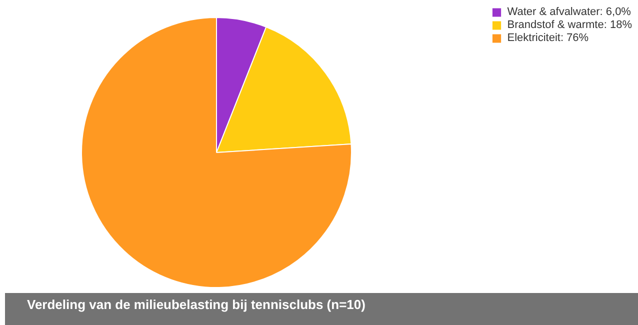 Image resolution: width=638 pixels, height=325 pixels. Describe the element at coordinates (569, 25) in the screenshot. I see `legend-label: Brandstof & warmte: 18%` at that location.